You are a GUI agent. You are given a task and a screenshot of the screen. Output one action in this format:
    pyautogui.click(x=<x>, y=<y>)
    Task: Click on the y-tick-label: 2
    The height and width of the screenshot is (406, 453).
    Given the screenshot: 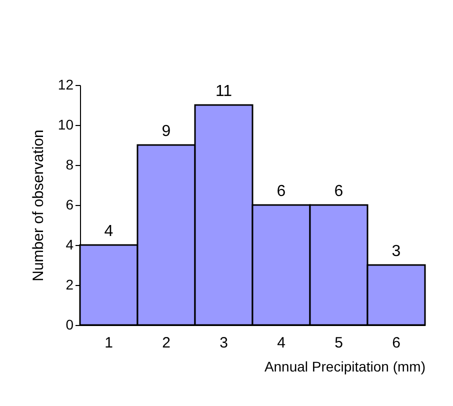 What is the action you would take?
    pyautogui.click(x=70, y=284)
    